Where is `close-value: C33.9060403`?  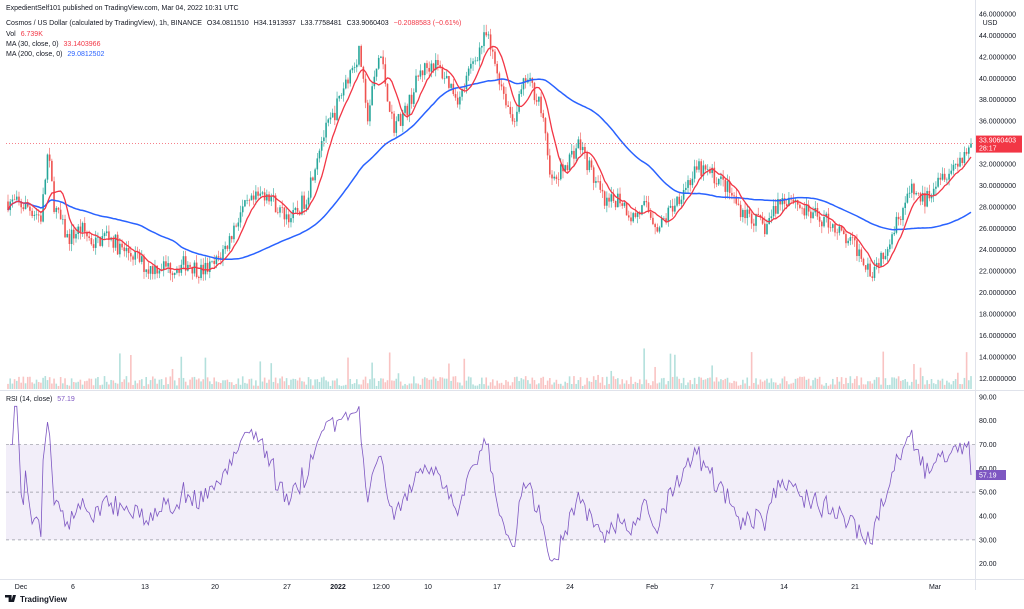
close-value: C33.9060403 is located at coordinates (367, 23).